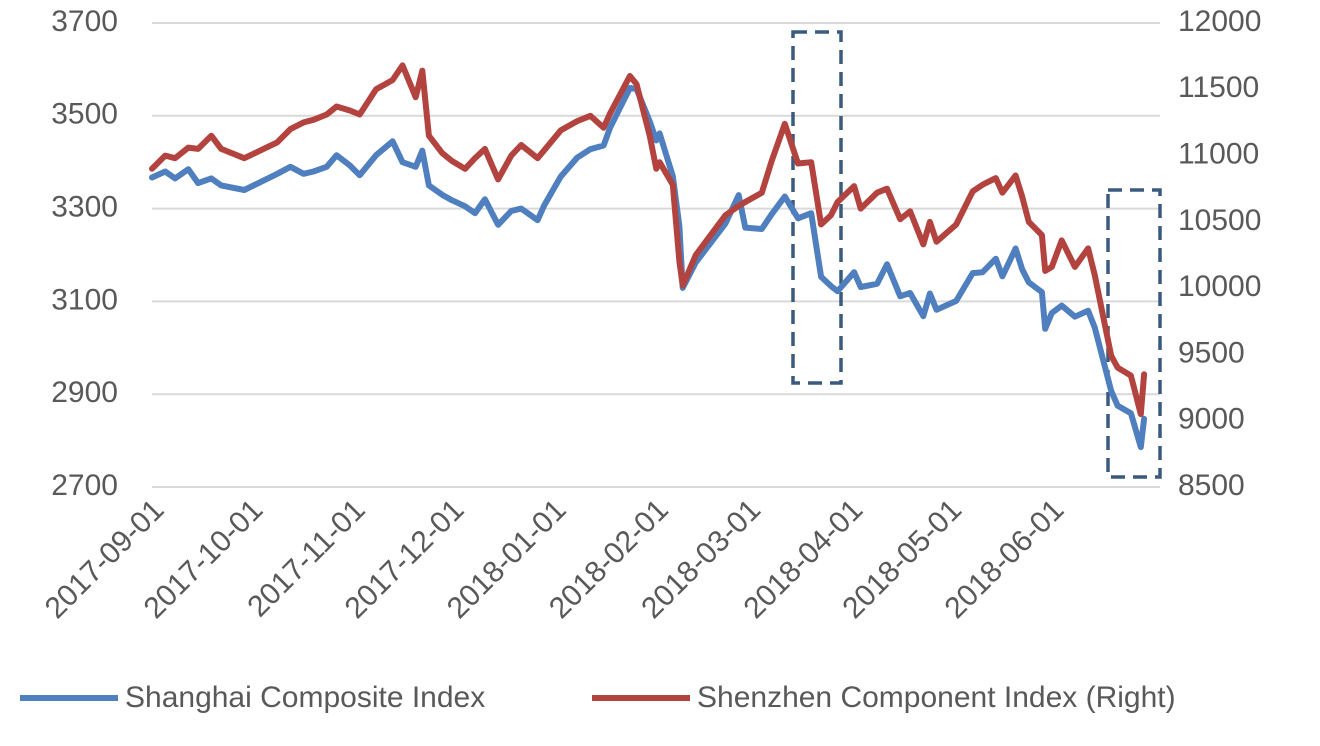 The width and height of the screenshot is (1320, 746). I want to click on y2-tick-label: 11000, so click(1218, 153).